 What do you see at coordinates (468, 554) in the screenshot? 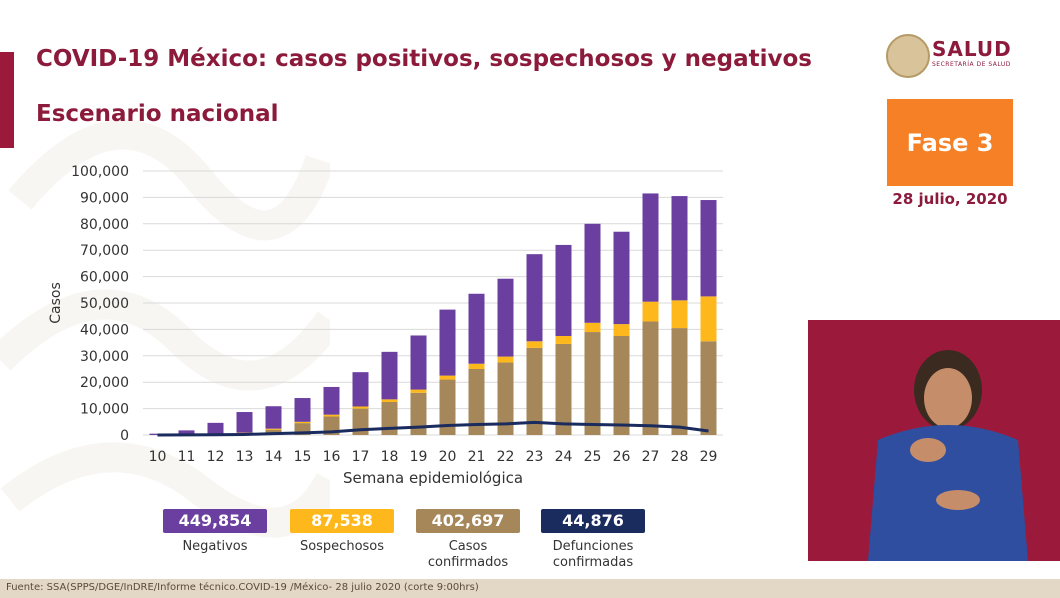
I see `legend-label: Casos confirmados` at bounding box center [468, 554].